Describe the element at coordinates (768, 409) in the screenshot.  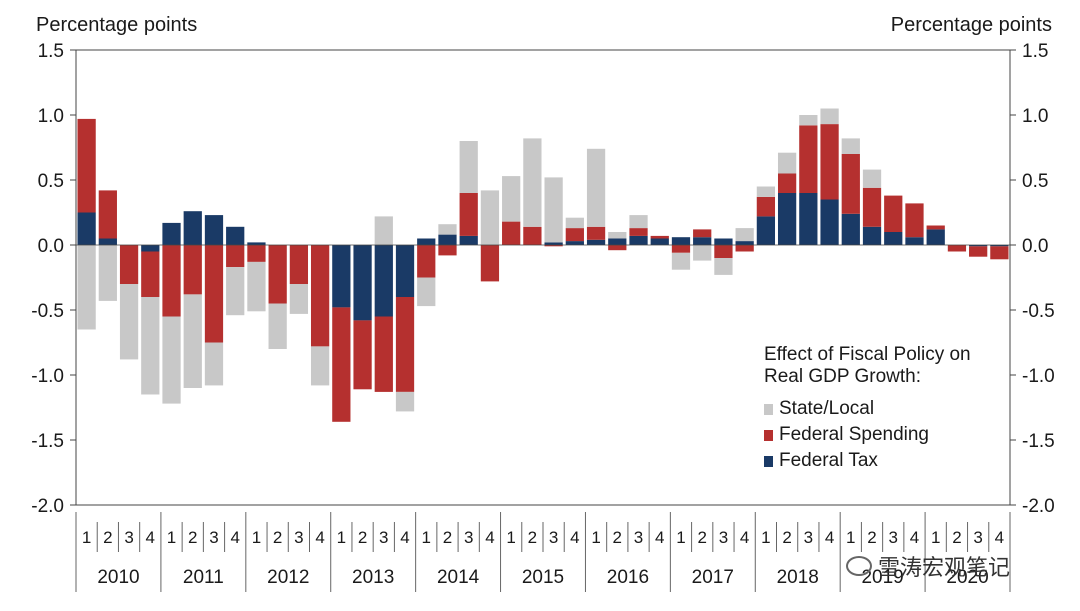
I see `legend-swatch-state-local` at that location.